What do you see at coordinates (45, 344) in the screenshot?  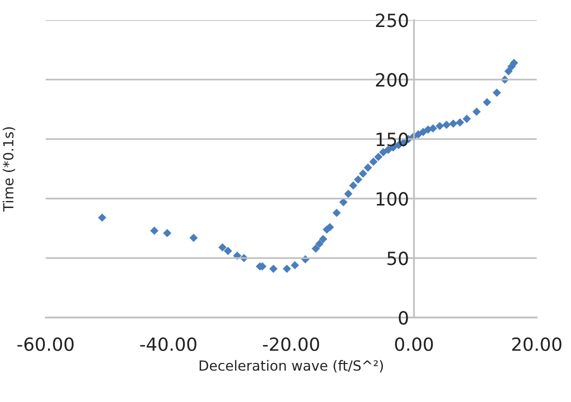 I see `x-tick-label: -60.00` at bounding box center [45, 344].